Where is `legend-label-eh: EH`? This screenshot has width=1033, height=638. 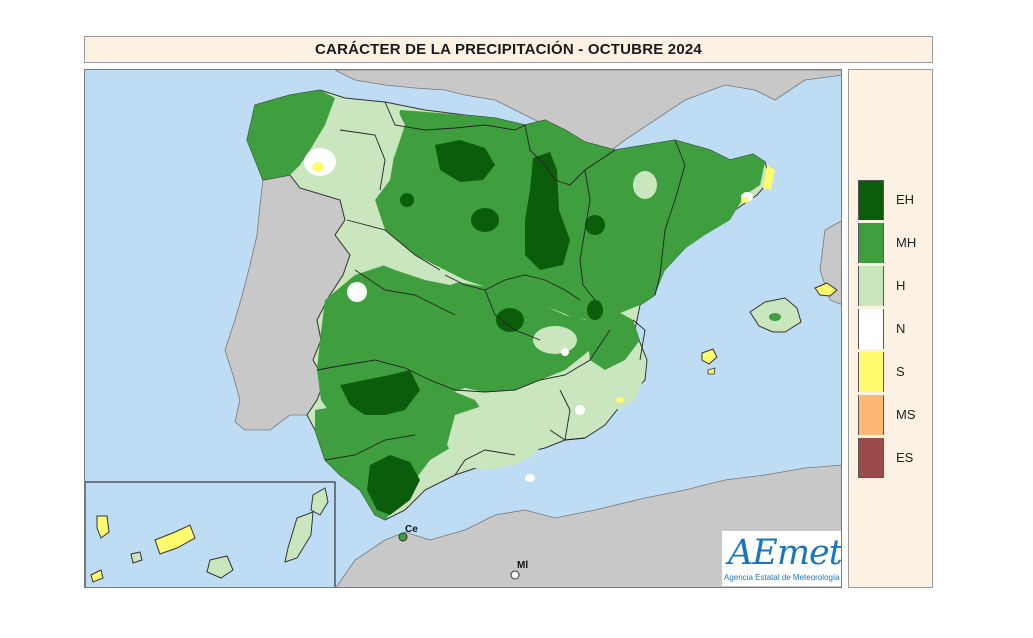 legend-label-eh: EH is located at coordinates (905, 199).